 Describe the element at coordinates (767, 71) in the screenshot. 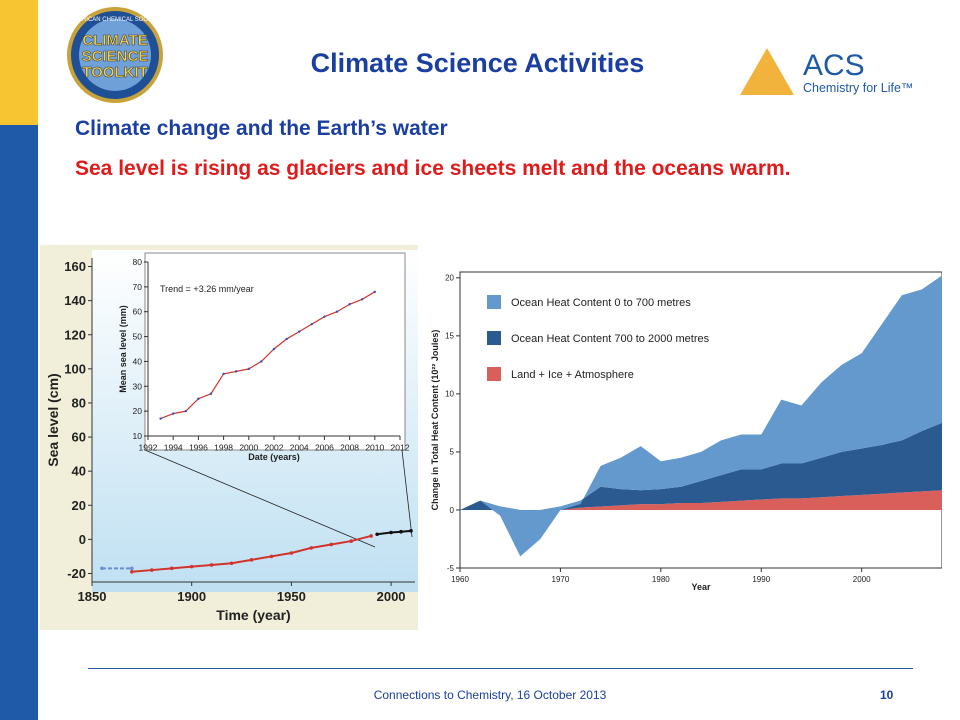

I see `logo-triangle` at that location.